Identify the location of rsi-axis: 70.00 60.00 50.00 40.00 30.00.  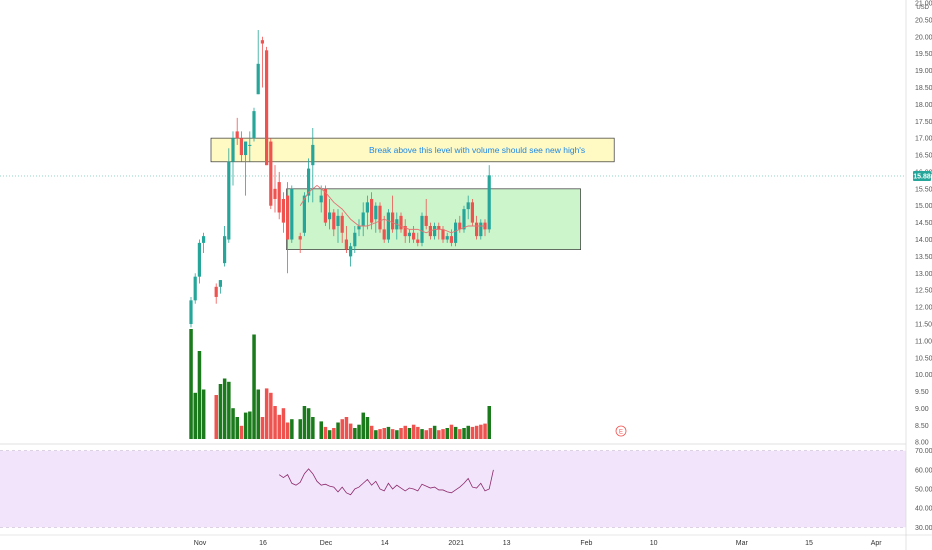
(923, 490).